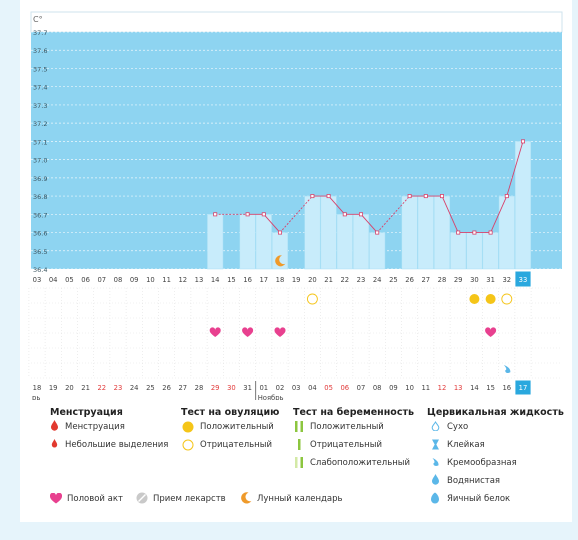 The width and height of the screenshot is (578, 540). What do you see at coordinates (296, 22) in the screenshot?
I see `chart-header-box` at bounding box center [296, 22].